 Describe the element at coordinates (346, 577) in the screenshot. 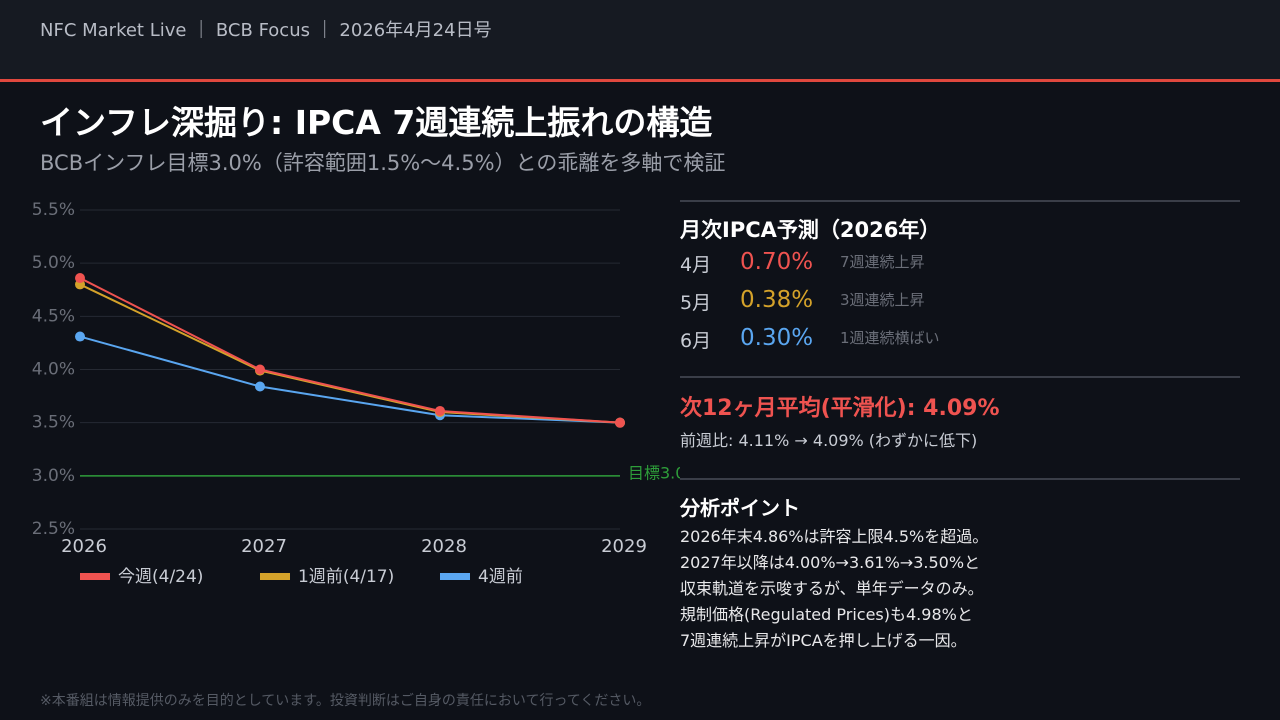

I see `legend-label: 1週前(4/17)` at that location.